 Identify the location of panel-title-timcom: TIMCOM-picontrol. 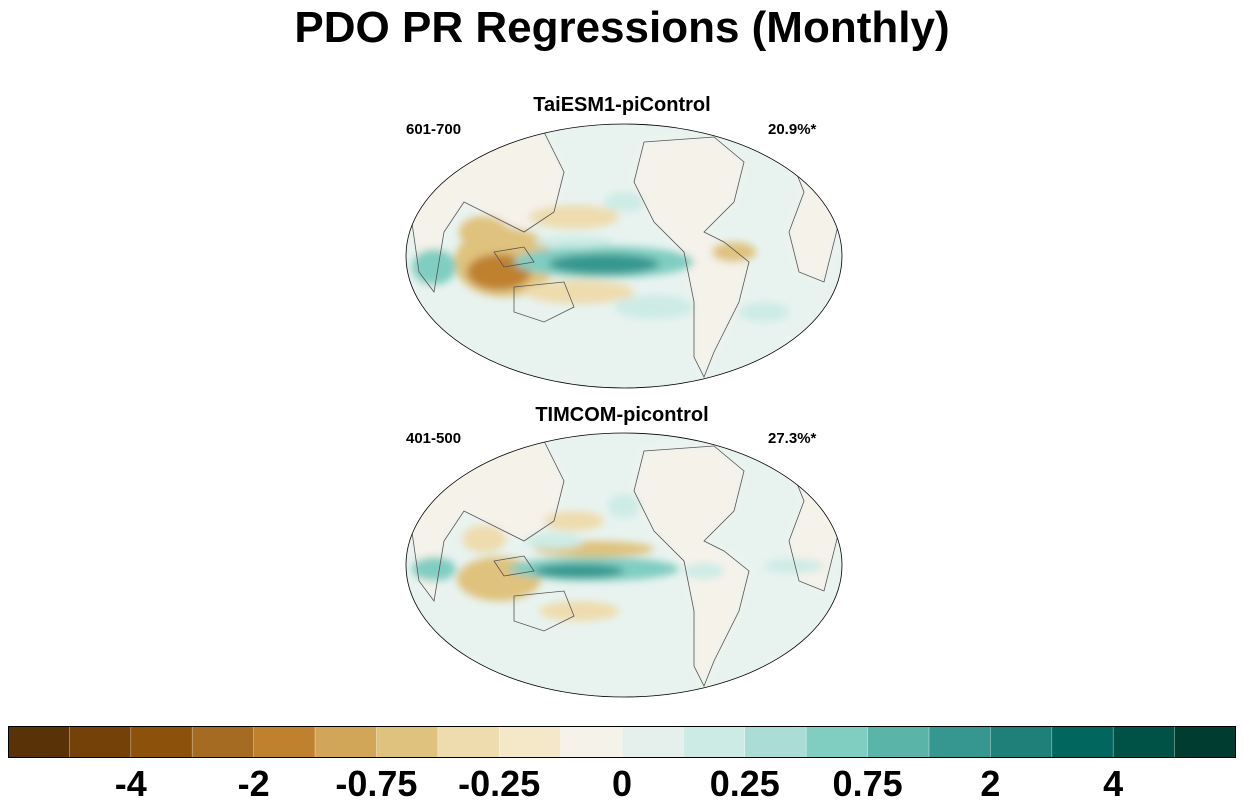
(622, 415).